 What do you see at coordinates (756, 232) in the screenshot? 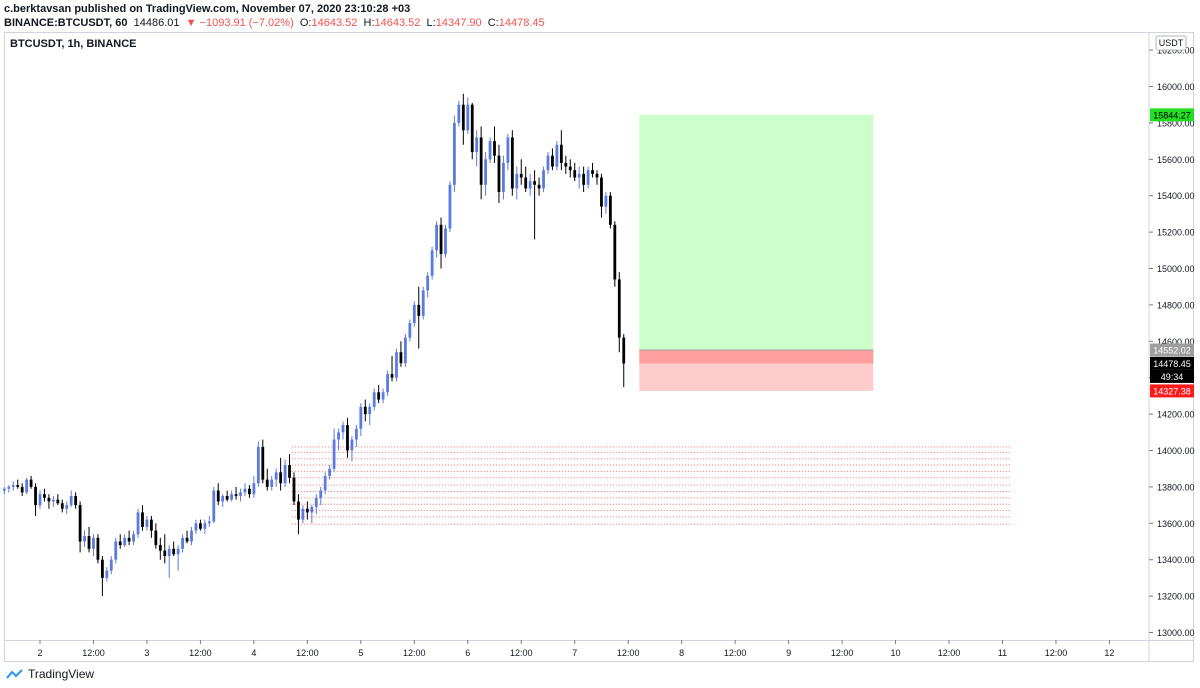
I see `target-zone` at bounding box center [756, 232].